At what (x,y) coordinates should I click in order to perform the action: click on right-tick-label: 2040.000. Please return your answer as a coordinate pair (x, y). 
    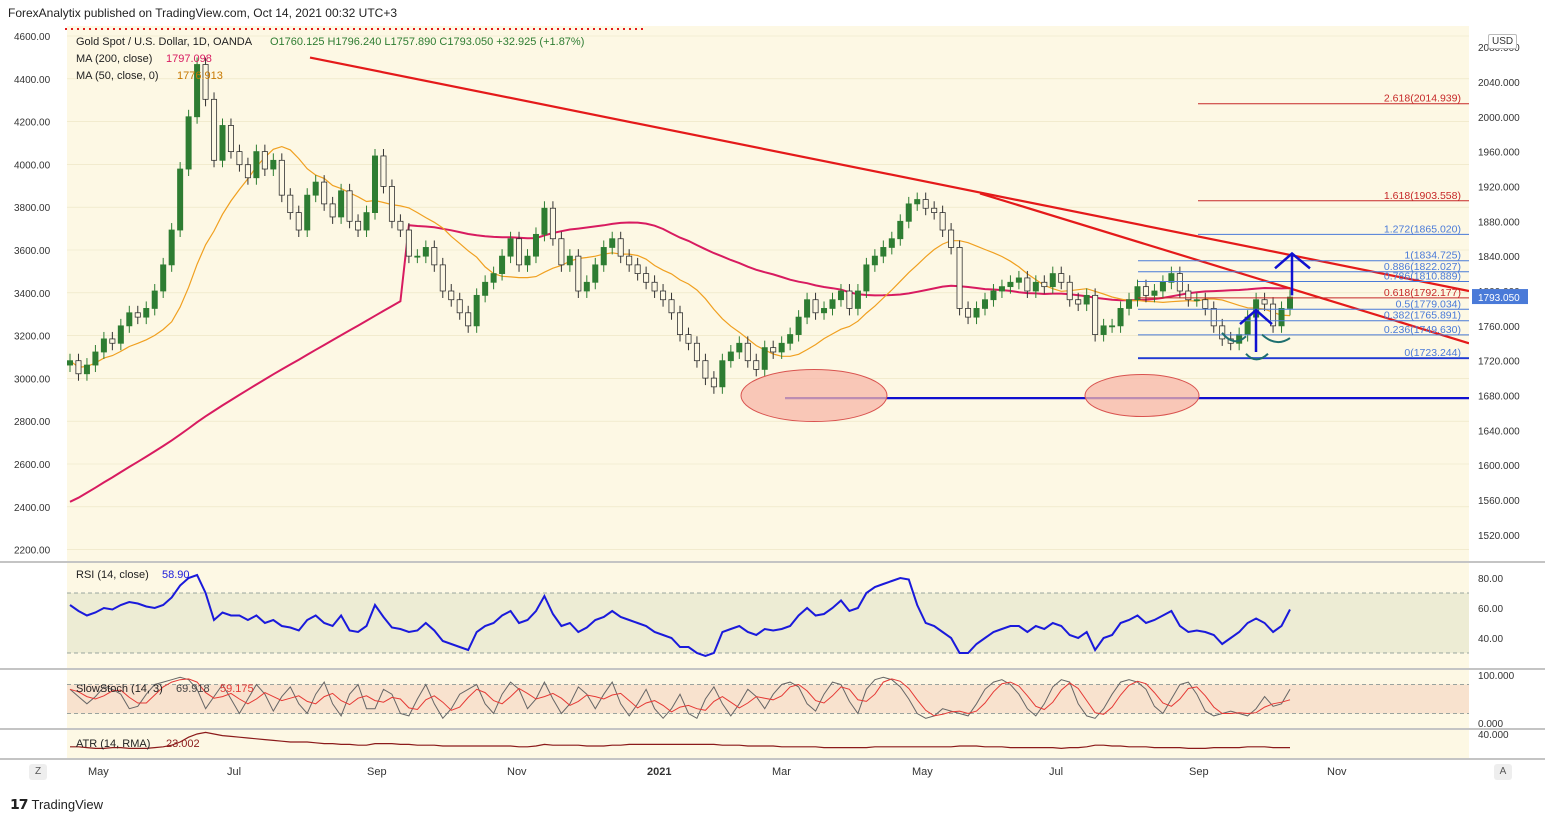
    Looking at the image, I should click on (1499, 83).